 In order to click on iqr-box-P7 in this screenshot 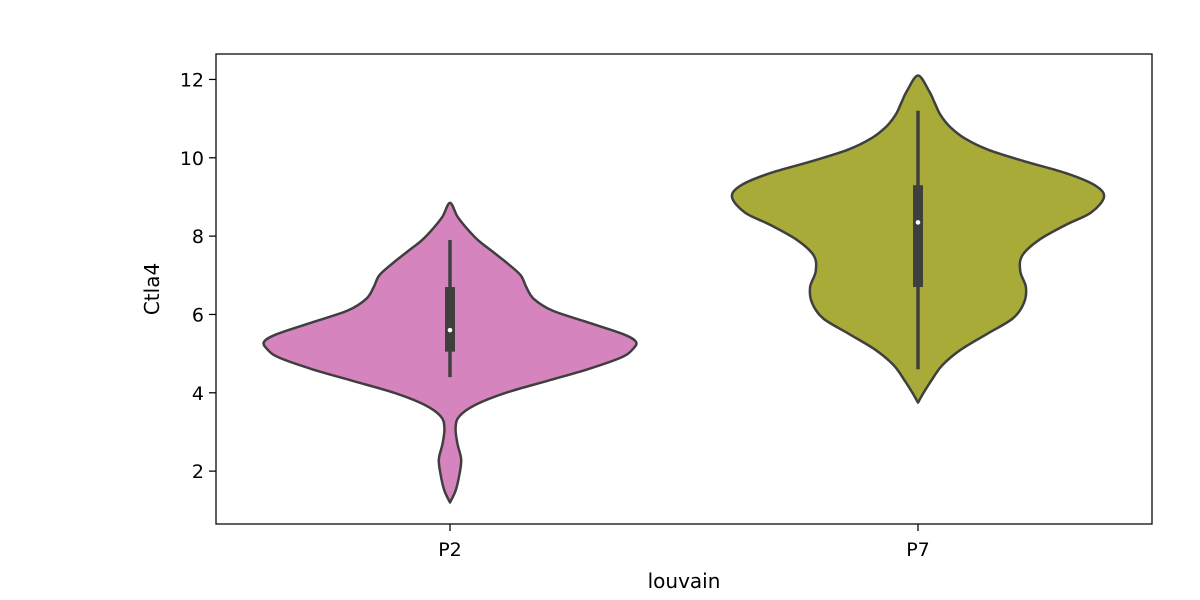, I will do `click(918, 236)`.